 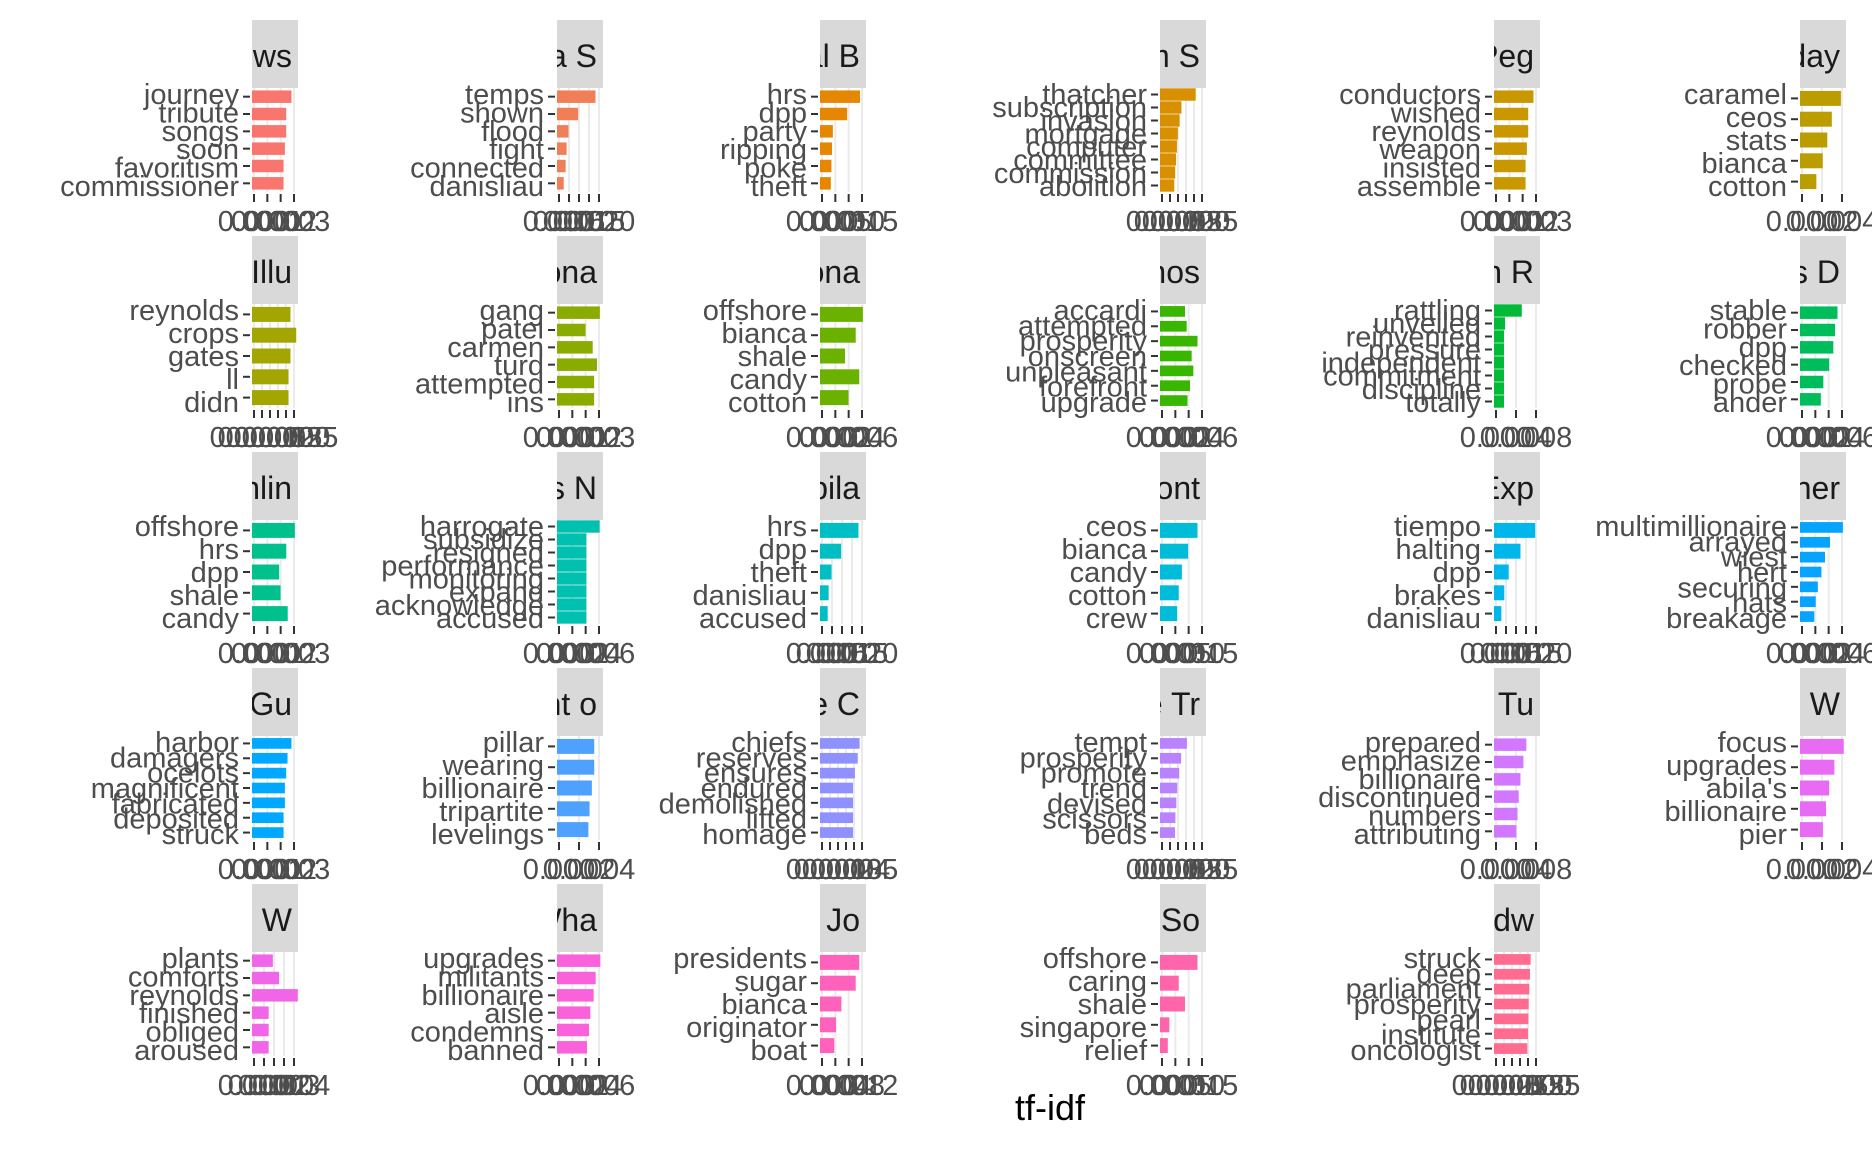 I want to click on word-label: crew, so click(x=1117, y=619).